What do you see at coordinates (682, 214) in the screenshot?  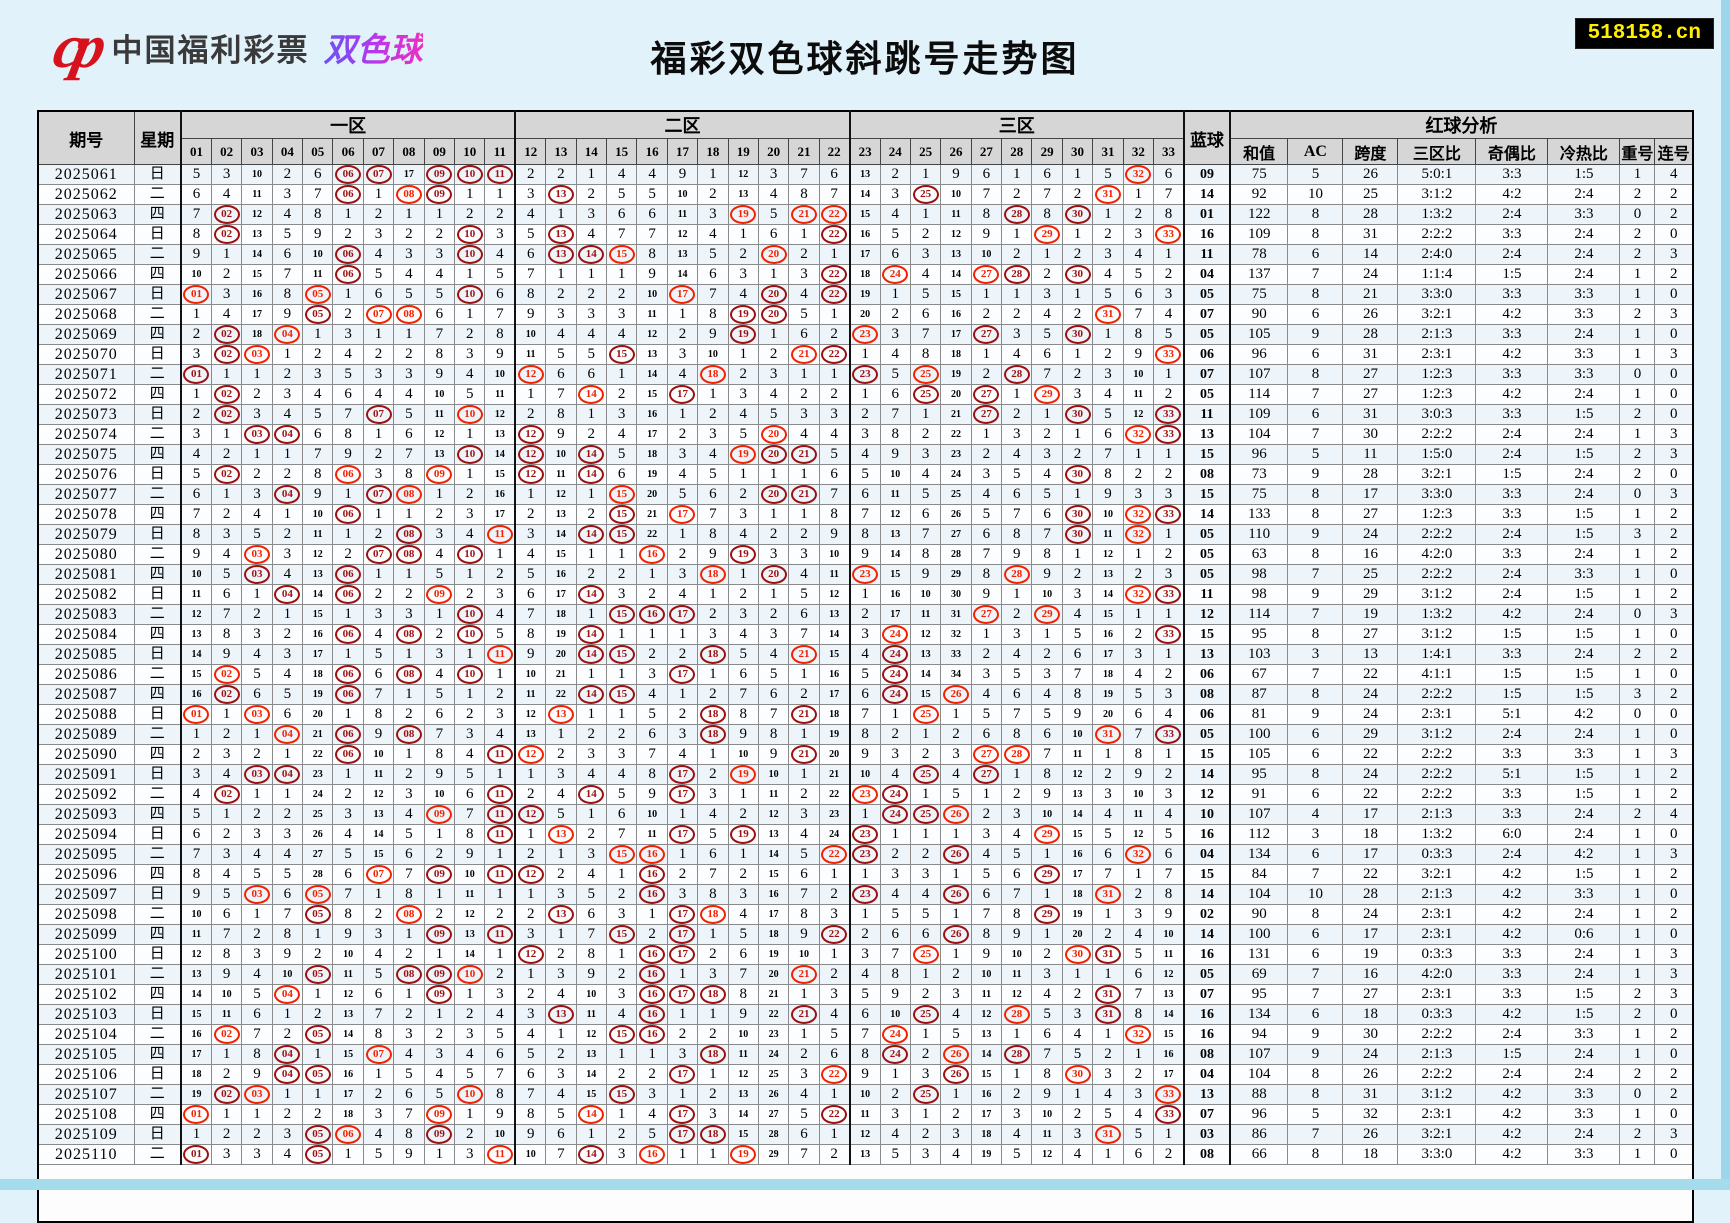 I see `miss-count-cell: 11` at bounding box center [682, 214].